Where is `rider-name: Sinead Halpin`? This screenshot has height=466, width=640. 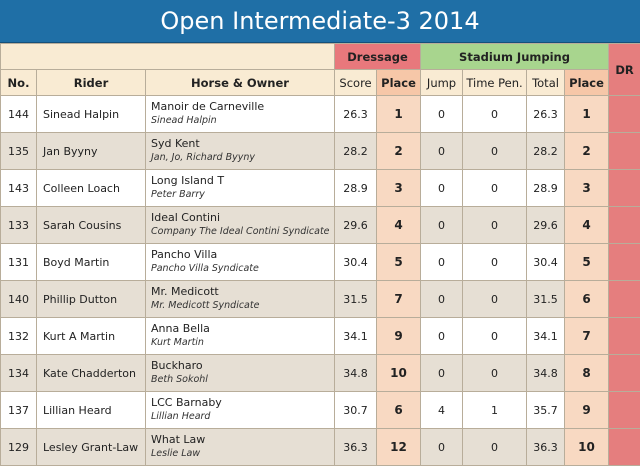
rider-name: Sinead Halpin is located at coordinates (91, 114).